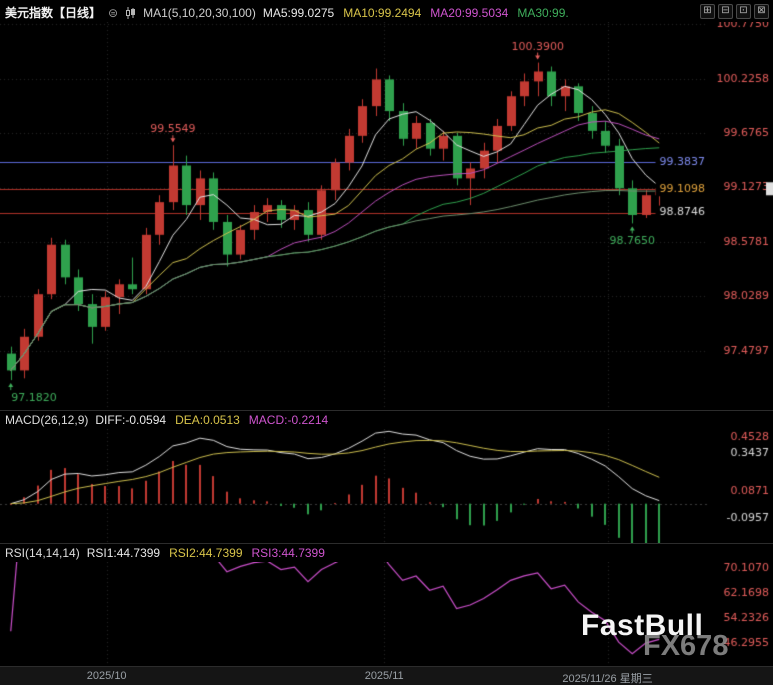 This screenshot has width=773, height=685. Describe the element at coordinates (106, 676) in the screenshot. I see `time-axis-label: 2025/10` at that location.